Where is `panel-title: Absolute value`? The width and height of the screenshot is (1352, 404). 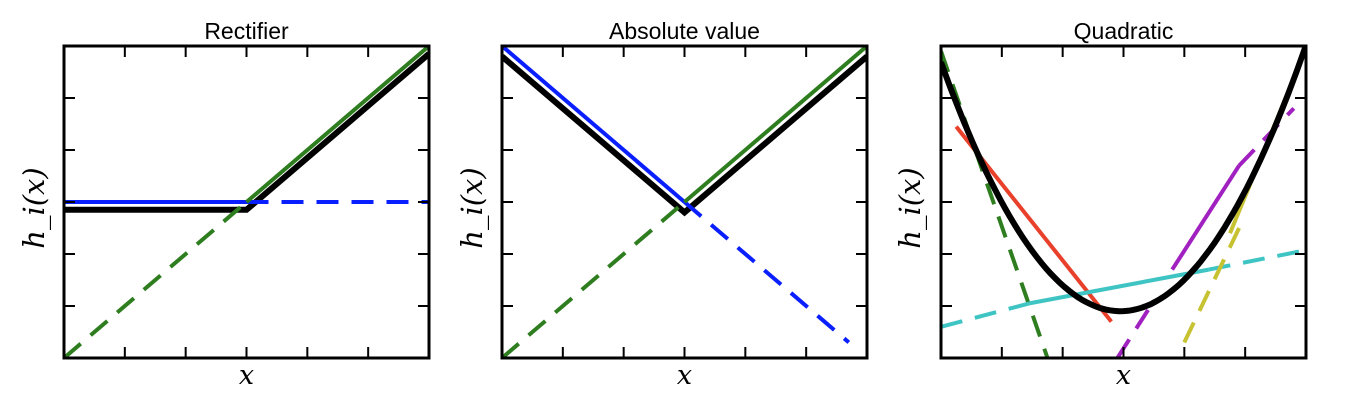 panel-title: Absolute value is located at coordinates (684, 31).